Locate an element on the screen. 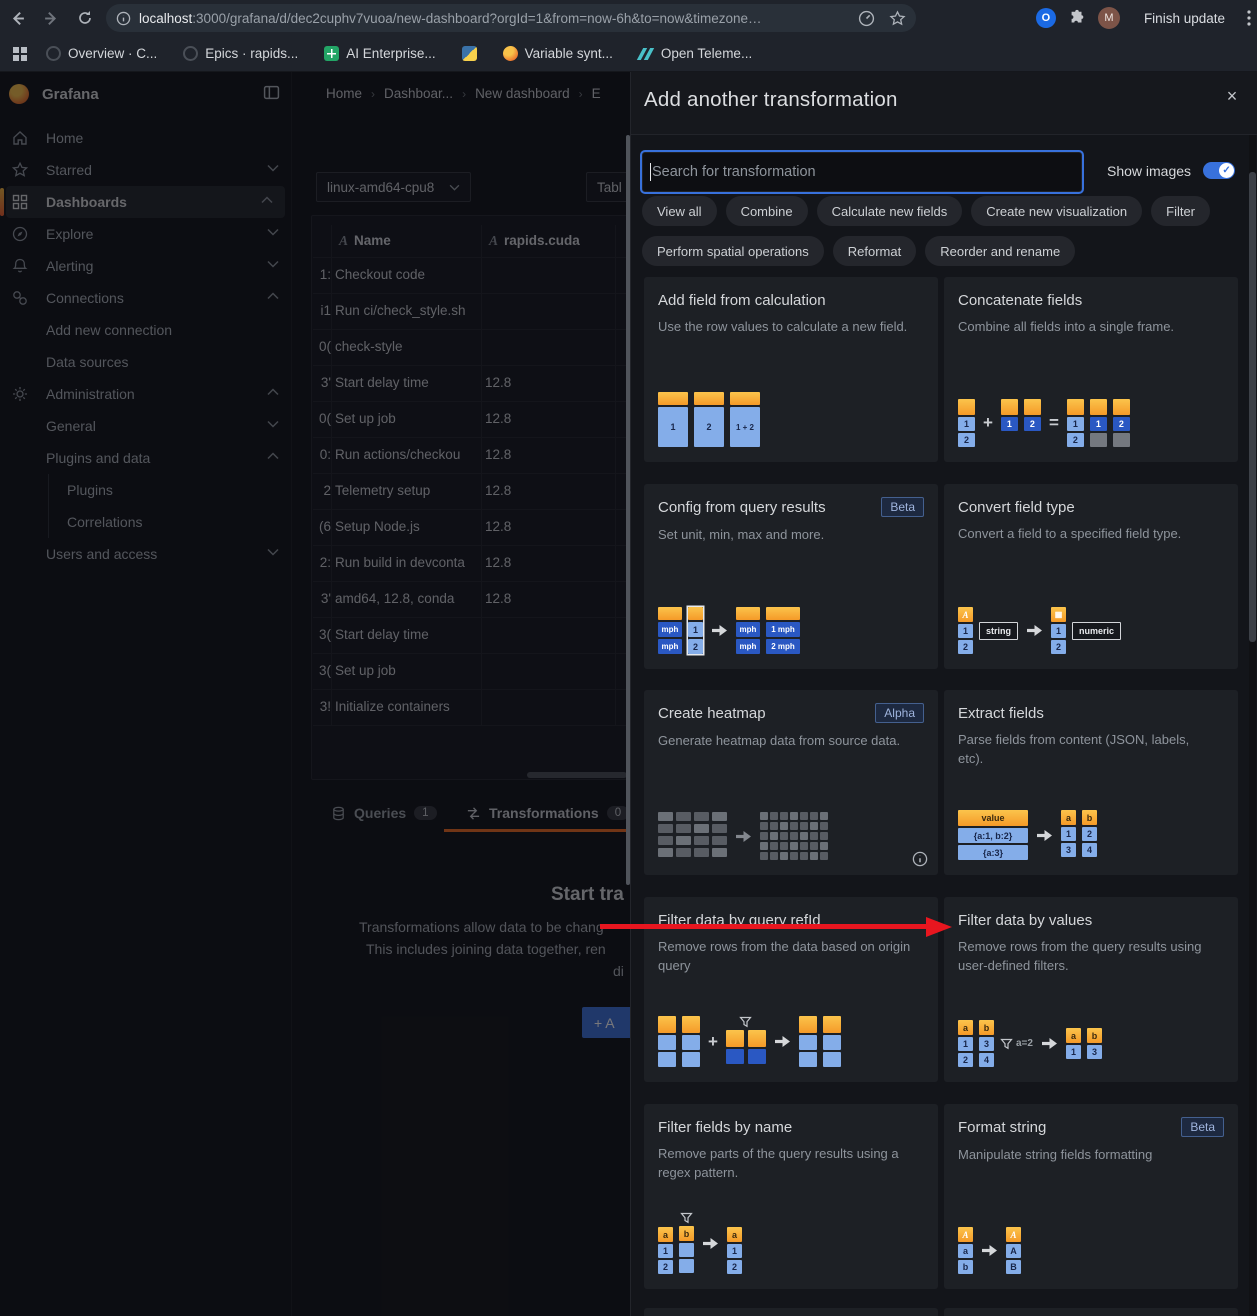  illus-cell: {a:1, b:2} is located at coordinates (993, 835).